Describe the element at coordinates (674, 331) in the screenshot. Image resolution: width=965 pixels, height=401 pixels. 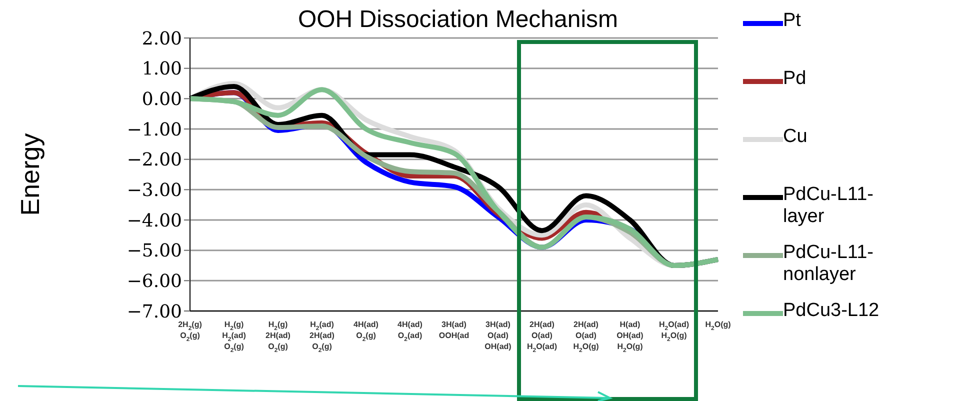
I see `x-tick-label: H$_{2}$O(ad) H$_{2}$O(g)` at that location.